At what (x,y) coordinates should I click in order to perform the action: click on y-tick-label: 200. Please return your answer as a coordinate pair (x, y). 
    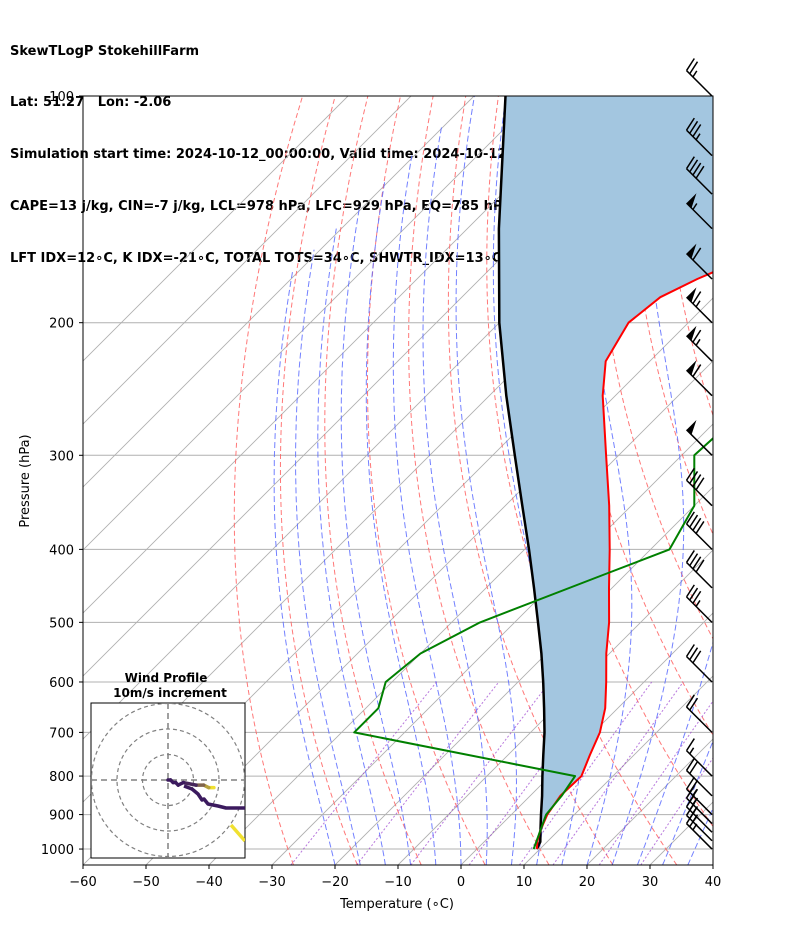
    Looking at the image, I should click on (61, 324).